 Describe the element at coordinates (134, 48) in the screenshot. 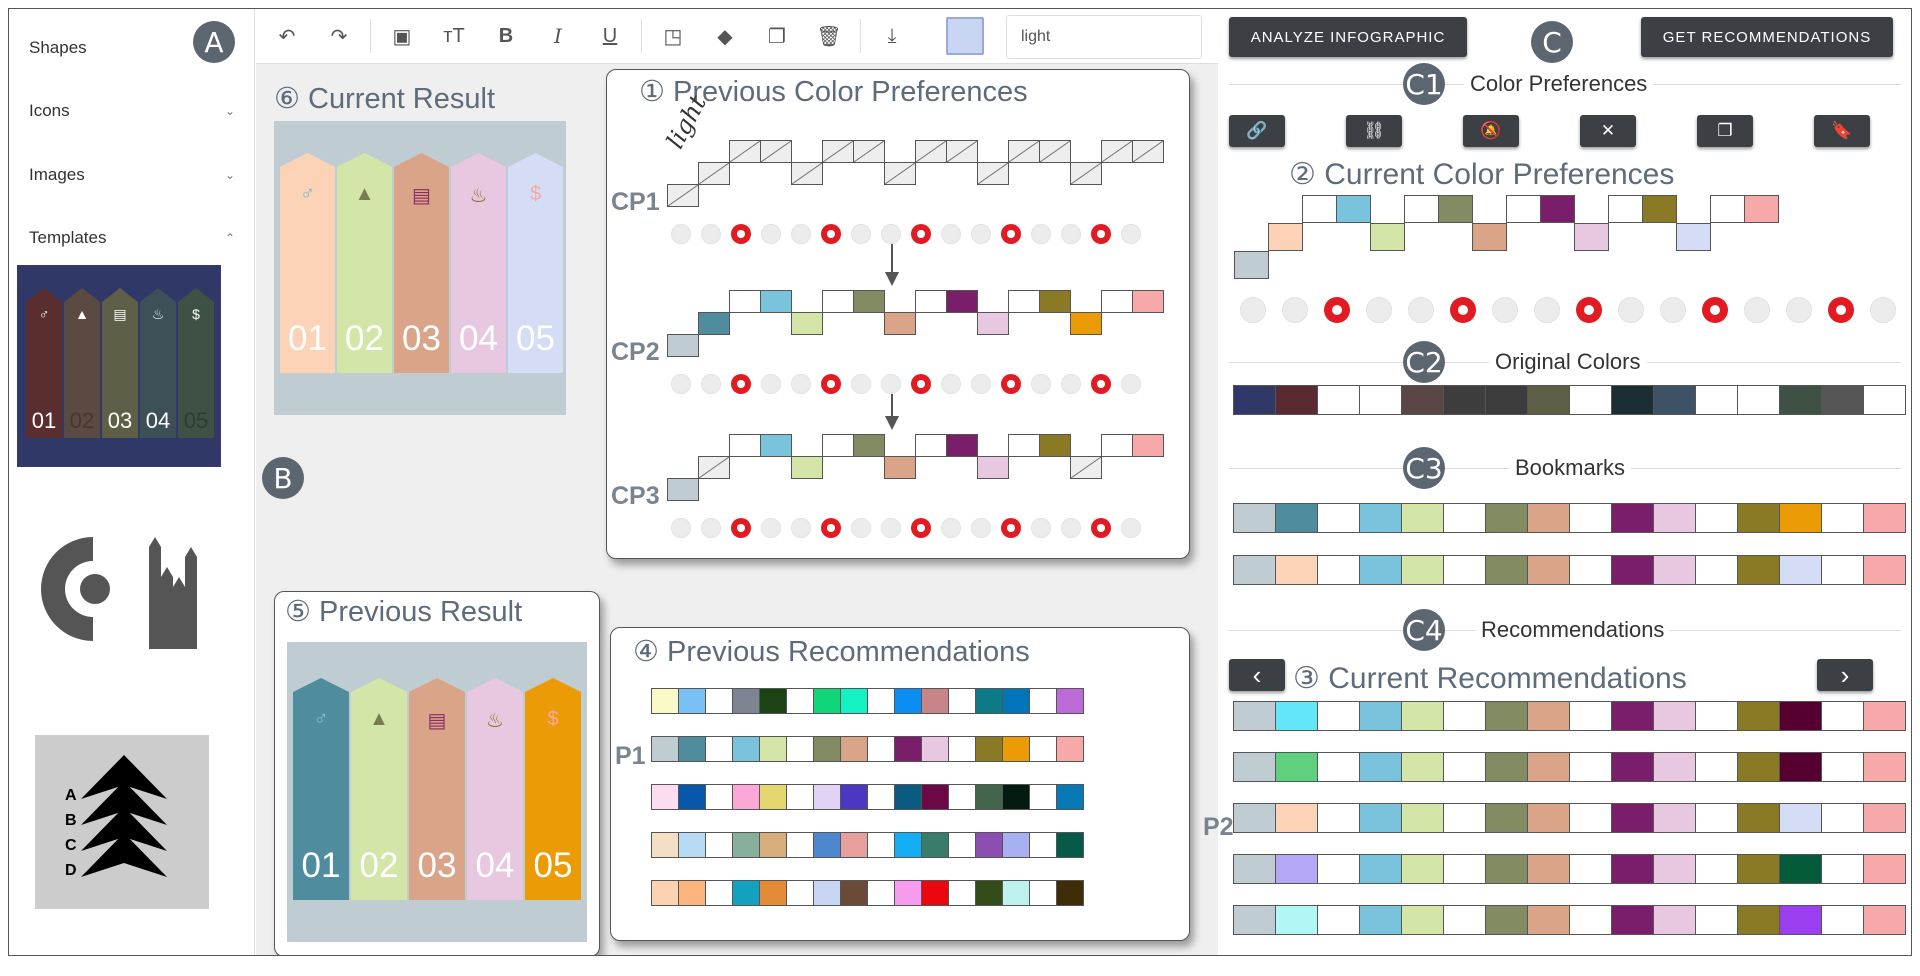

I see `sidebar-item-shapes: Shapes` at that location.